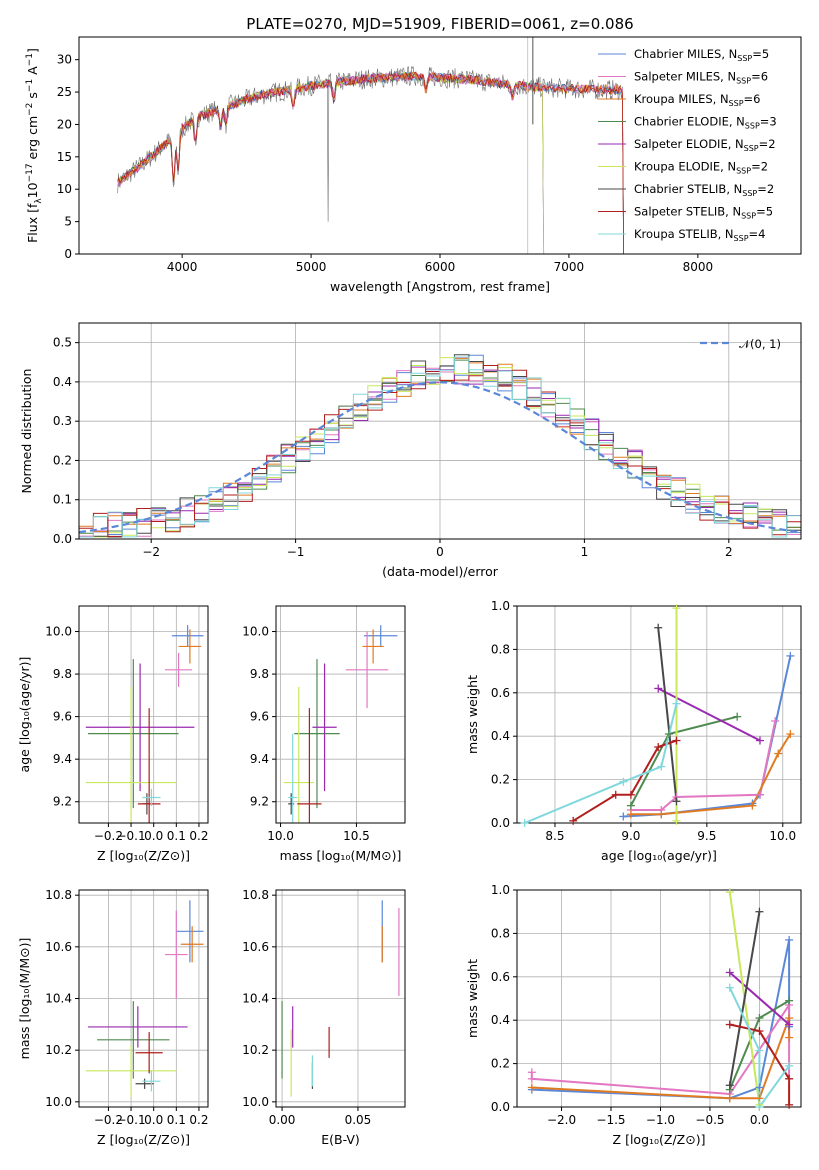 The image size is (819, 1170). I want to click on y-tick-label: 10.2, so click(255, 1050).